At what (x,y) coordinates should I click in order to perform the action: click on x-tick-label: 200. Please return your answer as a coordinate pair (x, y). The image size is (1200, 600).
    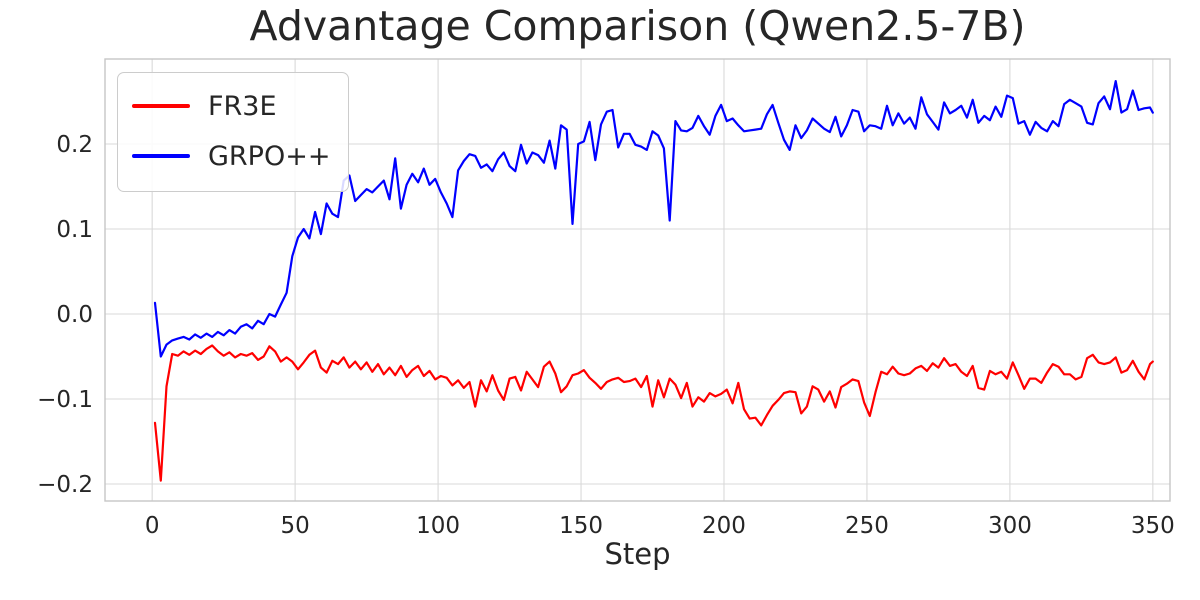
    Looking at the image, I should click on (724, 526).